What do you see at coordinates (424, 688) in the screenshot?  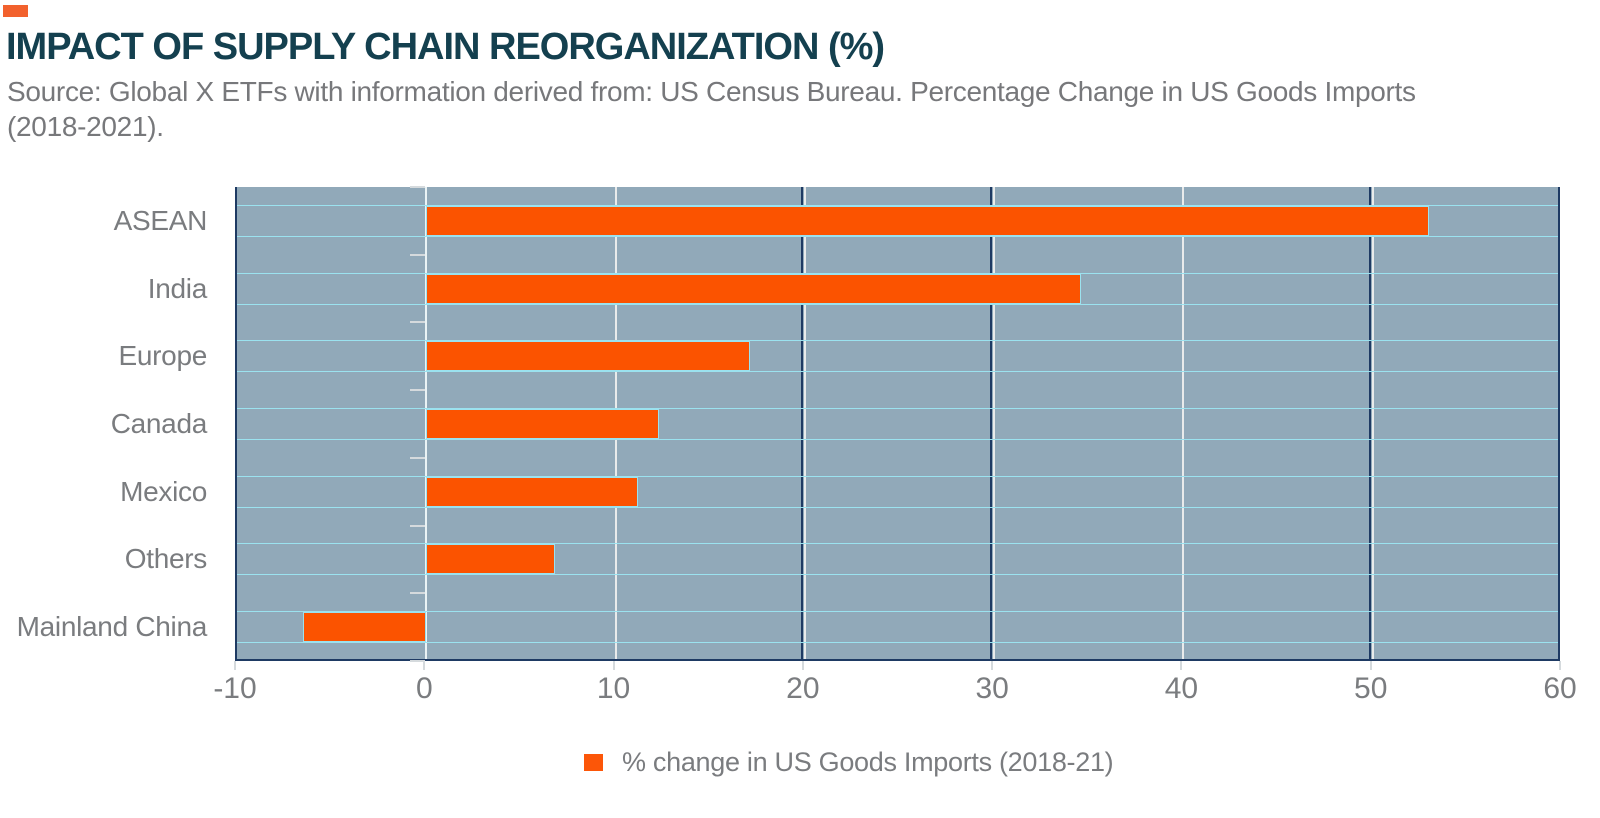 I see `x-tick-label-0: 0` at bounding box center [424, 688].